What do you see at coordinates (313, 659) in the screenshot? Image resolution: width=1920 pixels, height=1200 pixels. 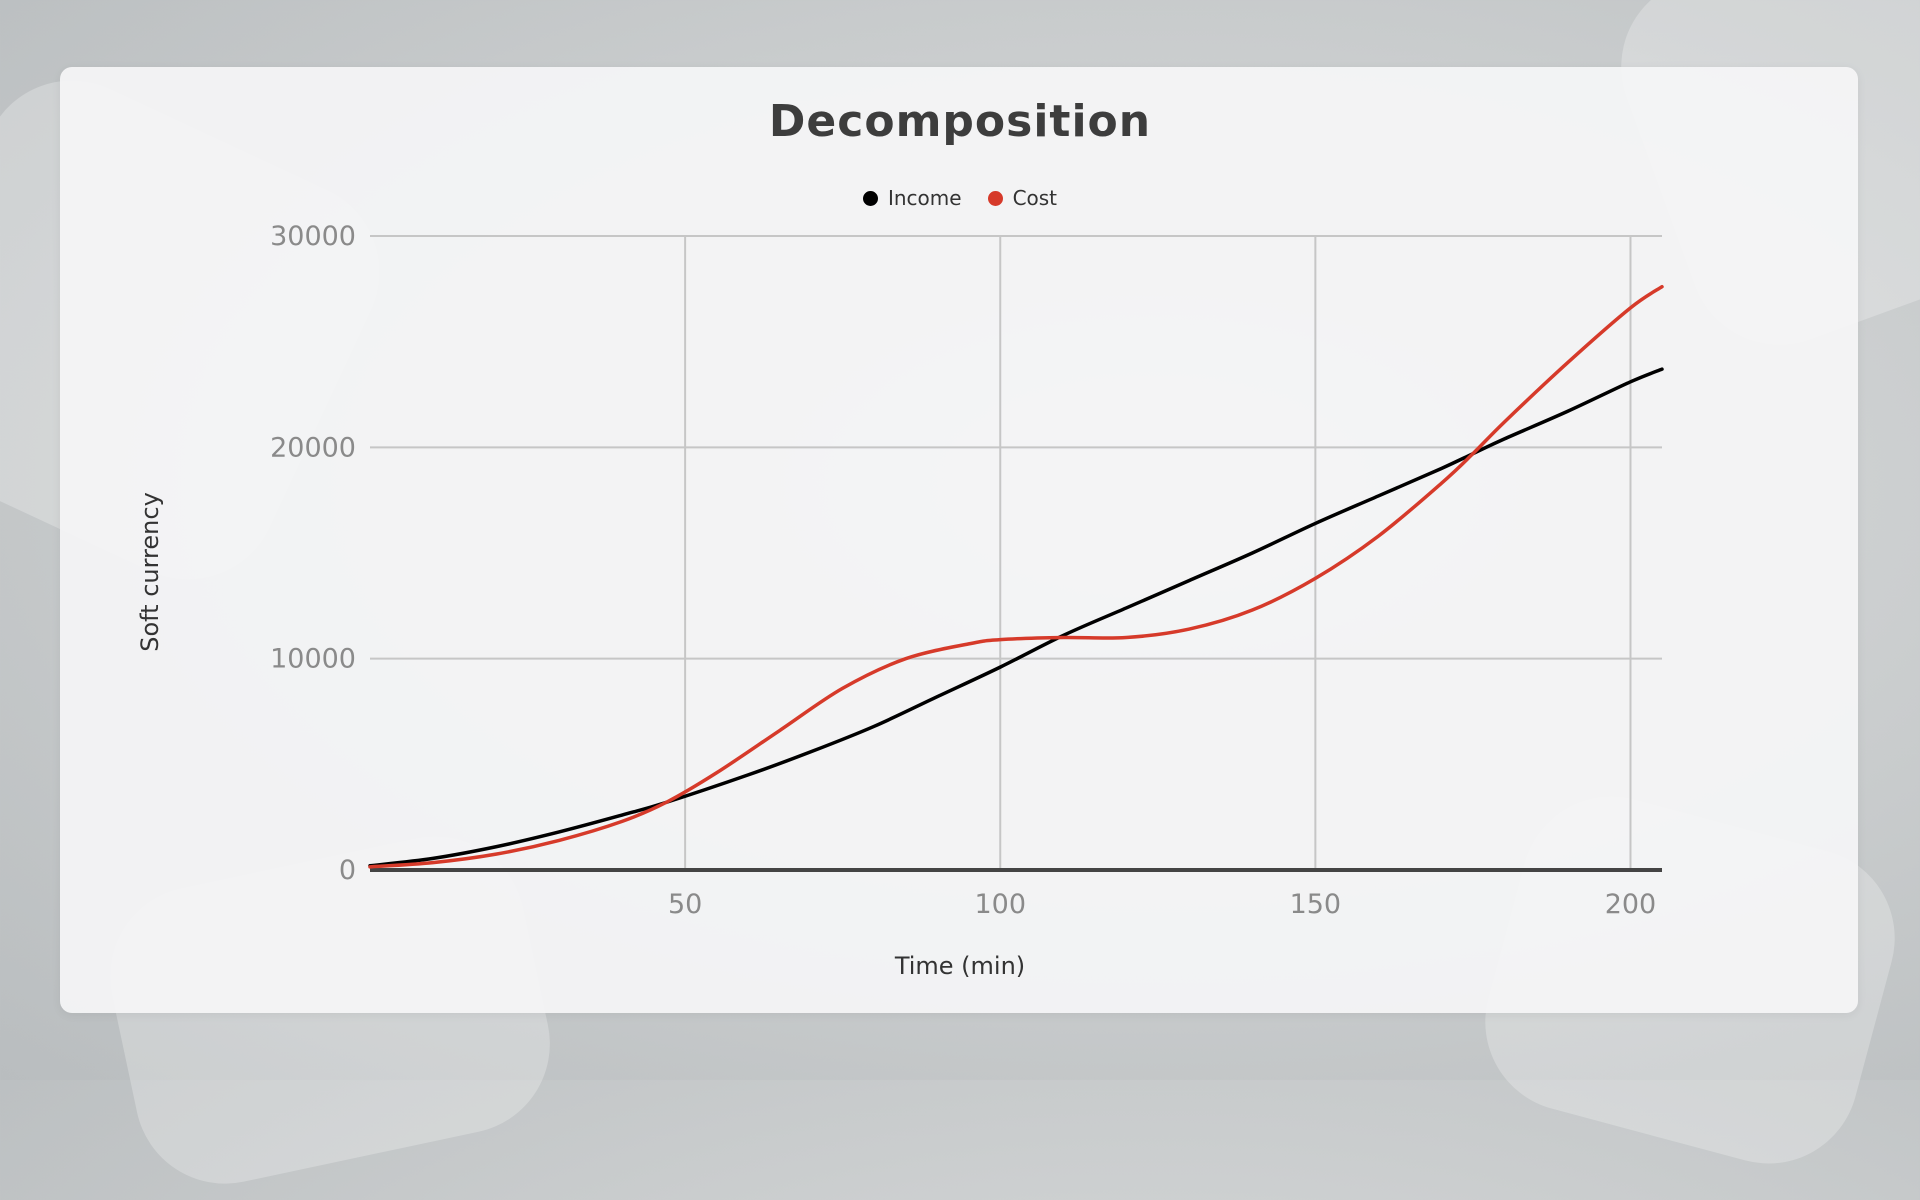 I see `y-tick-label: 10000` at bounding box center [313, 659].